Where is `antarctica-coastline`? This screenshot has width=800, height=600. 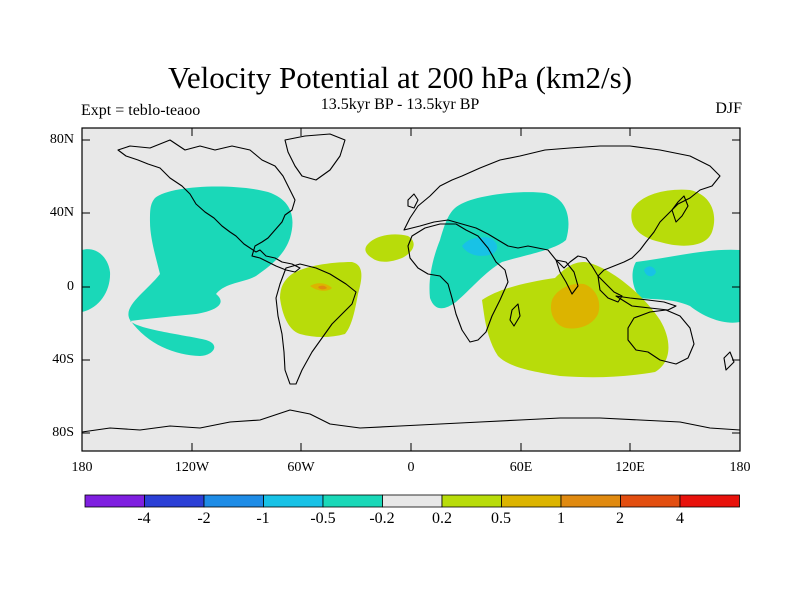 antarctica-coastline is located at coordinates (411, 421).